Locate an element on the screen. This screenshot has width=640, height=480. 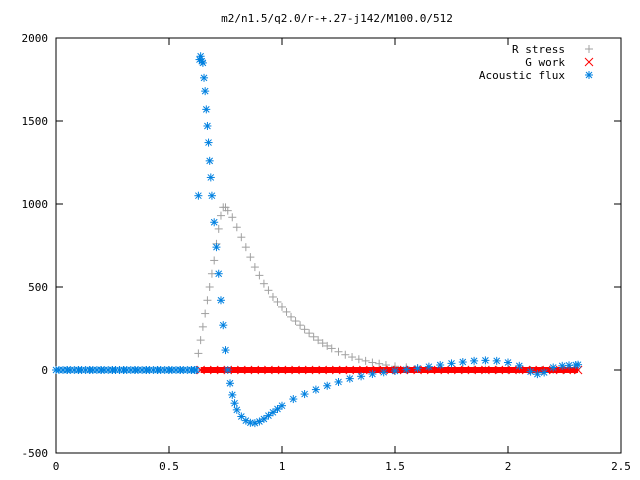
y-tick-label: 500 is located at coordinates (38, 287).